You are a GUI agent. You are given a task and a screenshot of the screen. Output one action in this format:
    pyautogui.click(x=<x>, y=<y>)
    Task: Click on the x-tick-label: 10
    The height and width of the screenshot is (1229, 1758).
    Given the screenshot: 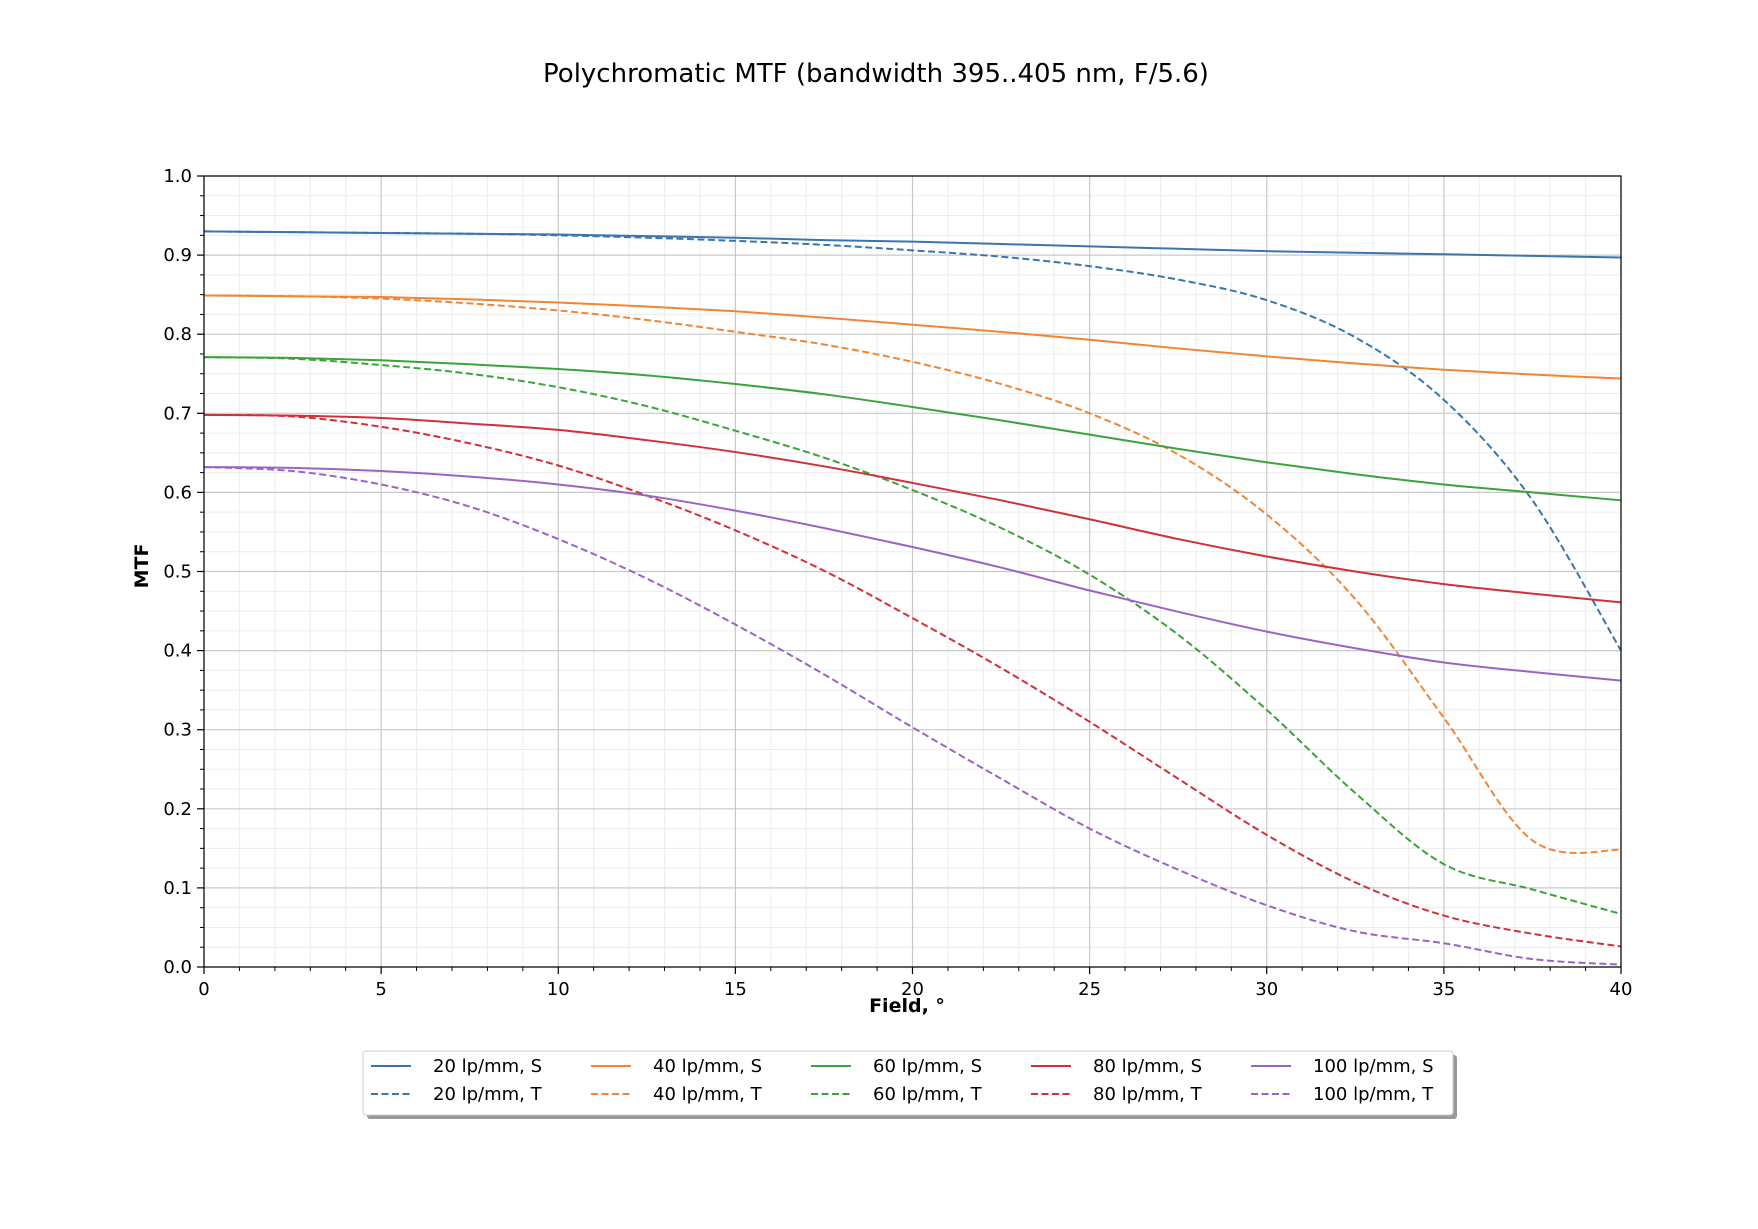 What is the action you would take?
    pyautogui.click(x=558, y=989)
    